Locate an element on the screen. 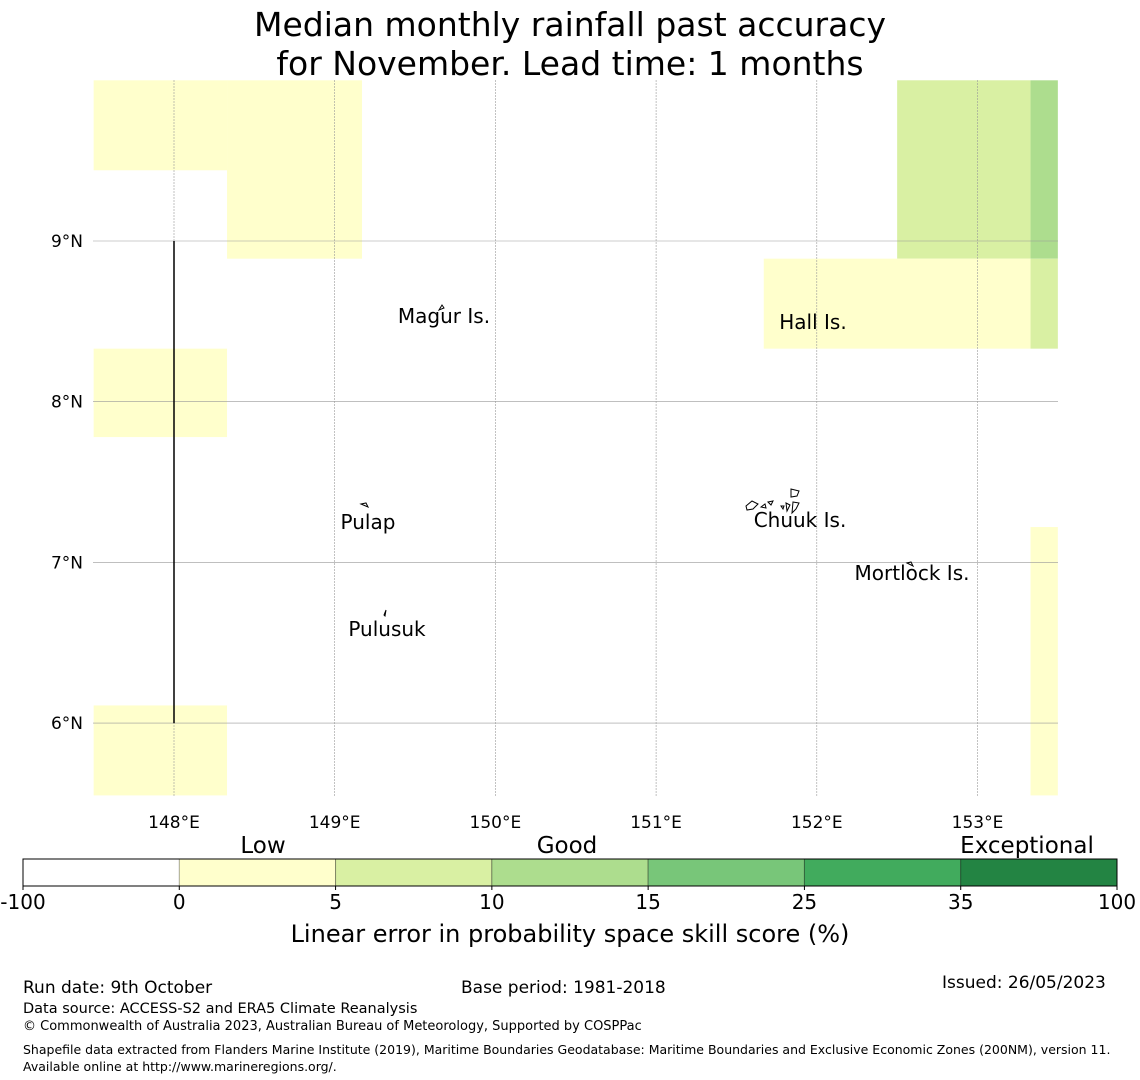 This screenshot has height=1080, width=1140. lat-tick-label: 7°N is located at coordinates (67, 563).